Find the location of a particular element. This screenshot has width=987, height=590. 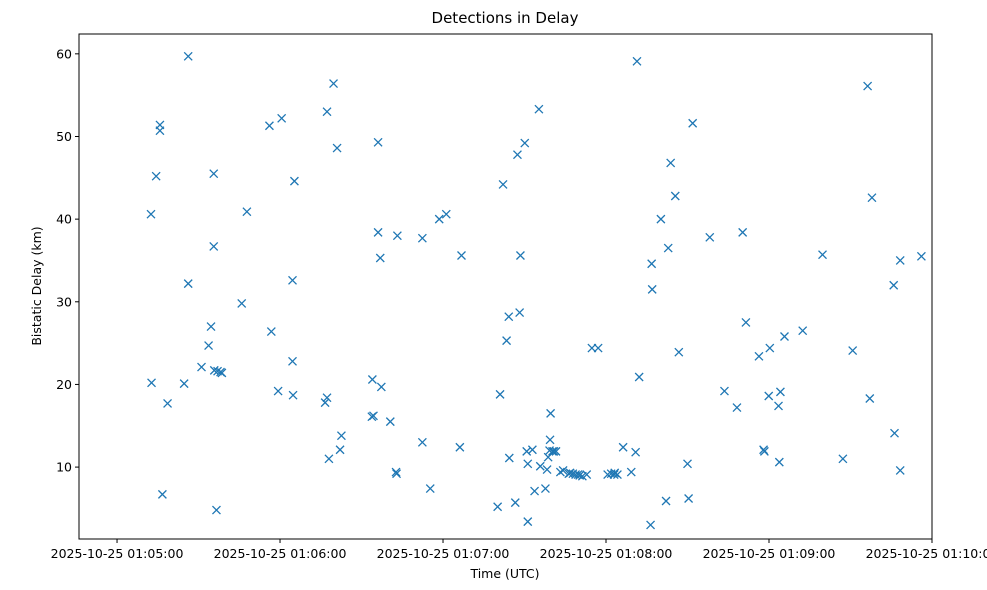

y-tick-label: 30 is located at coordinates (64, 301).